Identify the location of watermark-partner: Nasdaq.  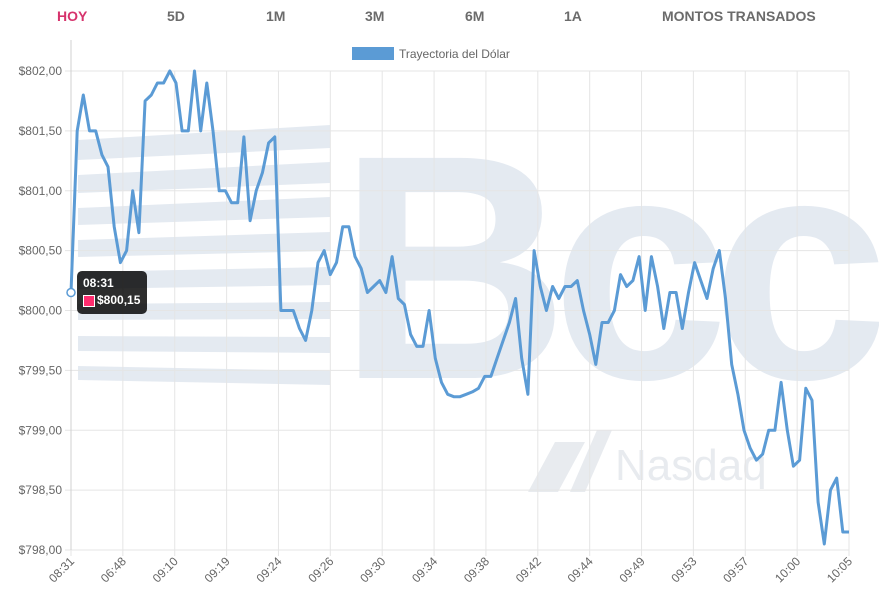
(691, 465).